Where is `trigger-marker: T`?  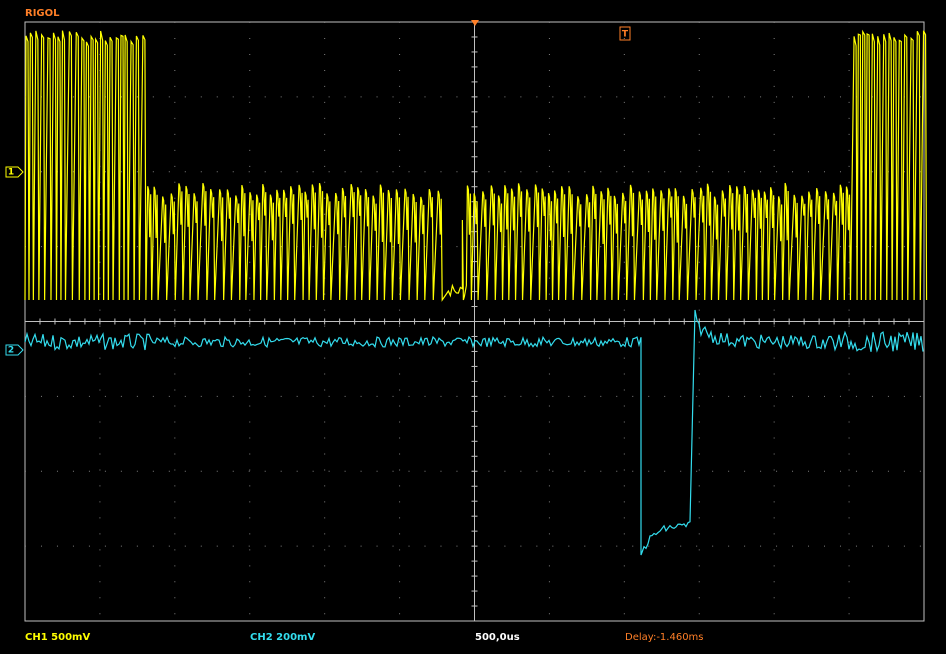 trigger-marker: T is located at coordinates (625, 35).